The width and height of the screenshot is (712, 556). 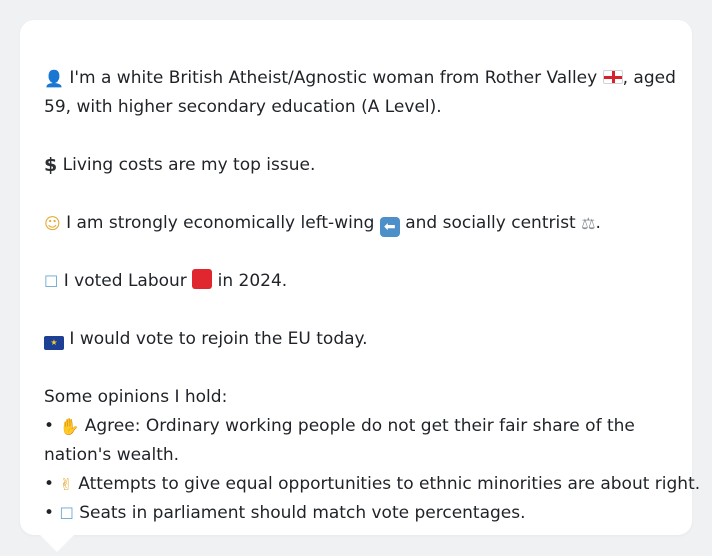 What do you see at coordinates (356, 165) in the screenshot?
I see `issue-line: $ Living costs are my top issue.` at bounding box center [356, 165].